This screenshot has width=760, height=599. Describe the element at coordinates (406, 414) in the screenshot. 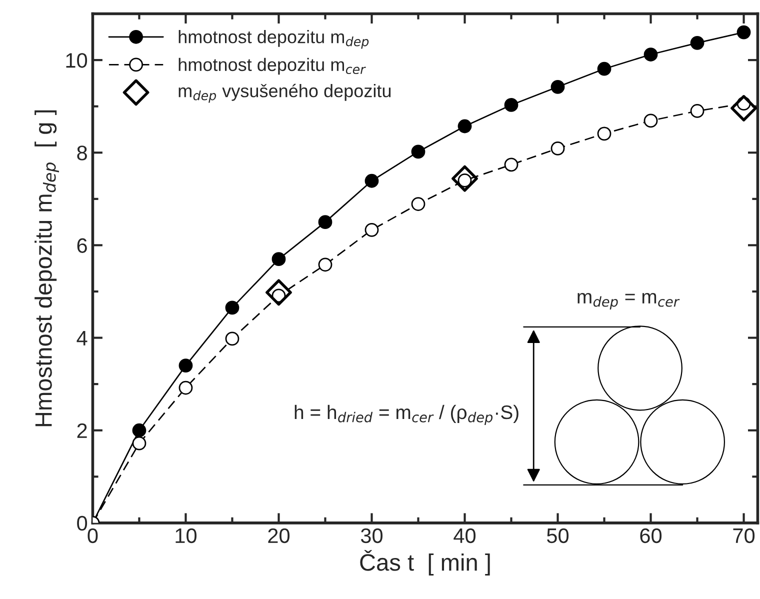

I see `annotation: h = h$_{dried}$ = m$_{cer}$ / (ρ$_{dep}$·S)` at that location.